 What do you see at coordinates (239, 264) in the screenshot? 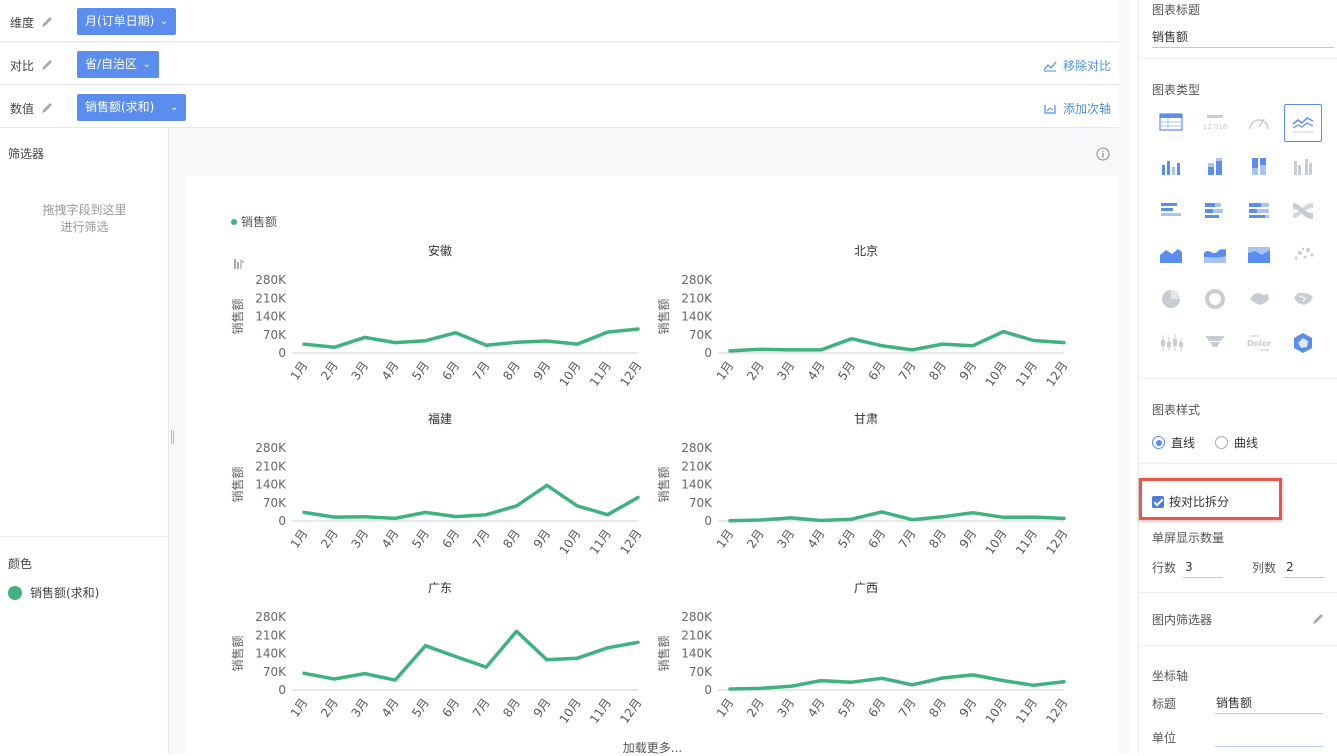
I see `sort-icon` at bounding box center [239, 264].